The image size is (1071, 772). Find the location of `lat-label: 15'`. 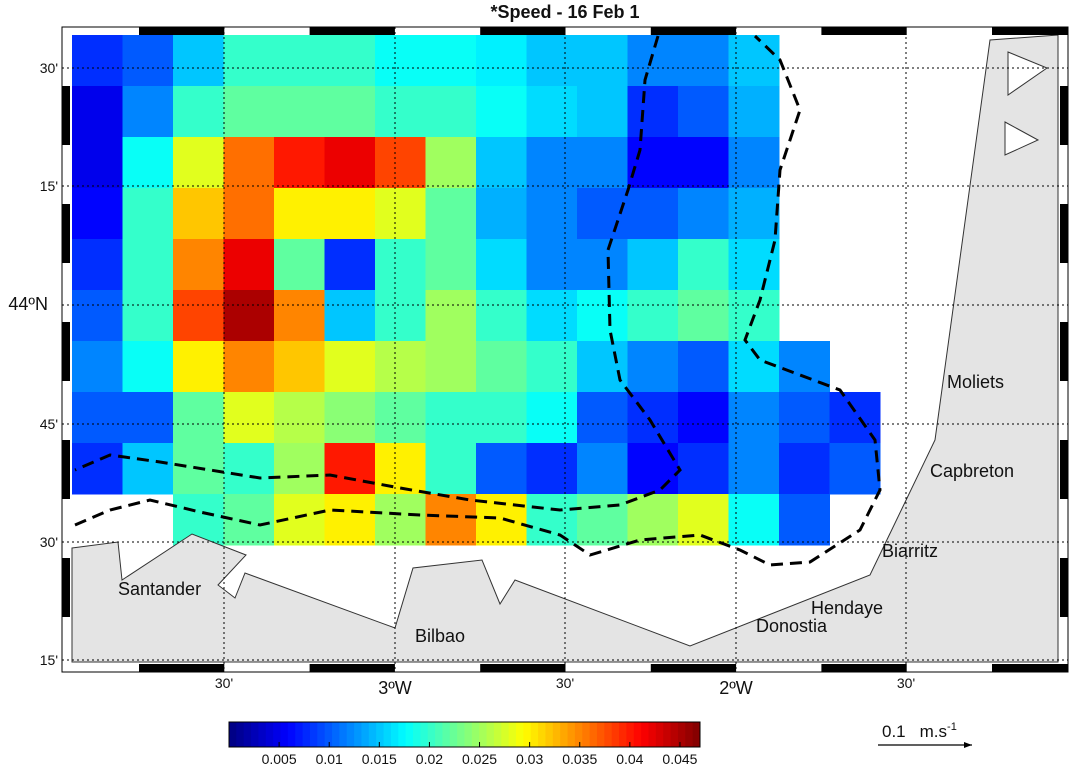

lat-label: 15' is located at coordinates (49, 660).